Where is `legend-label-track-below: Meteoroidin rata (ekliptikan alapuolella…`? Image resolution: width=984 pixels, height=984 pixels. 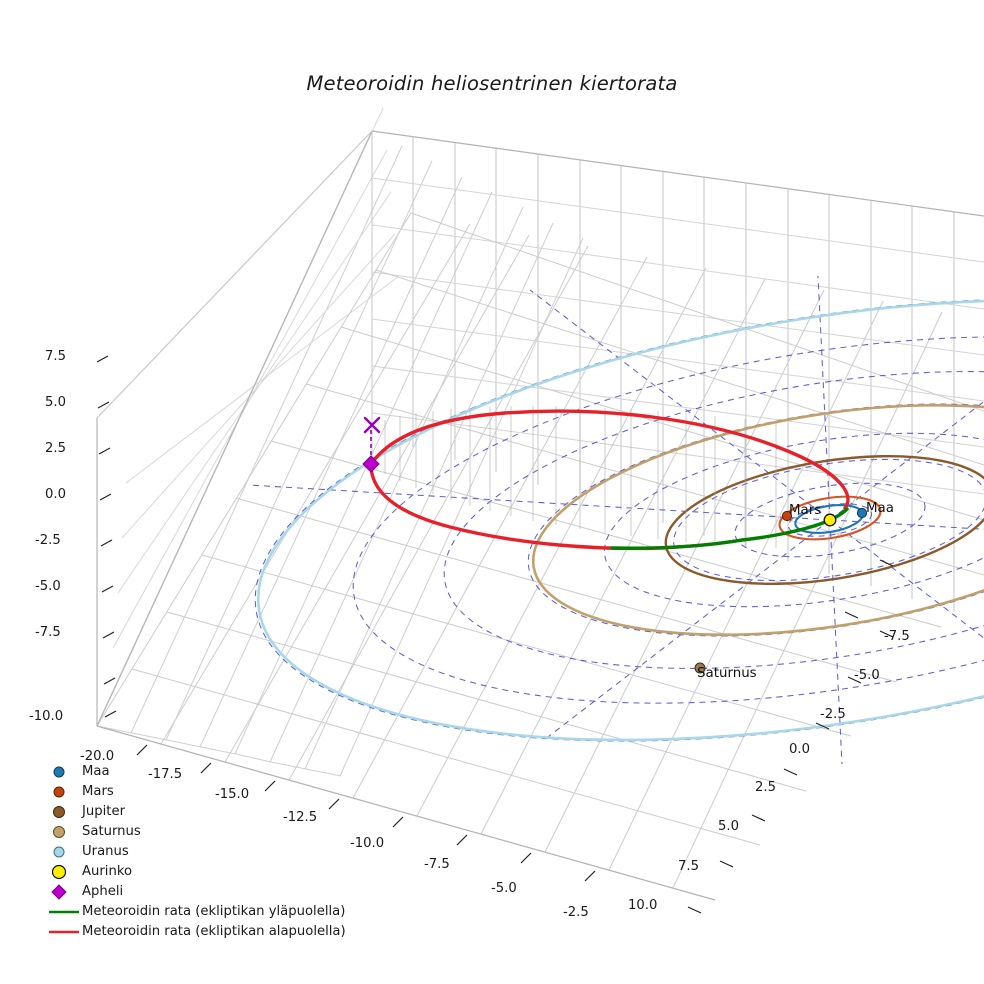
legend-label-track-below: Meteoroidin rata (ekliptikan alapuolella… is located at coordinates (214, 931).